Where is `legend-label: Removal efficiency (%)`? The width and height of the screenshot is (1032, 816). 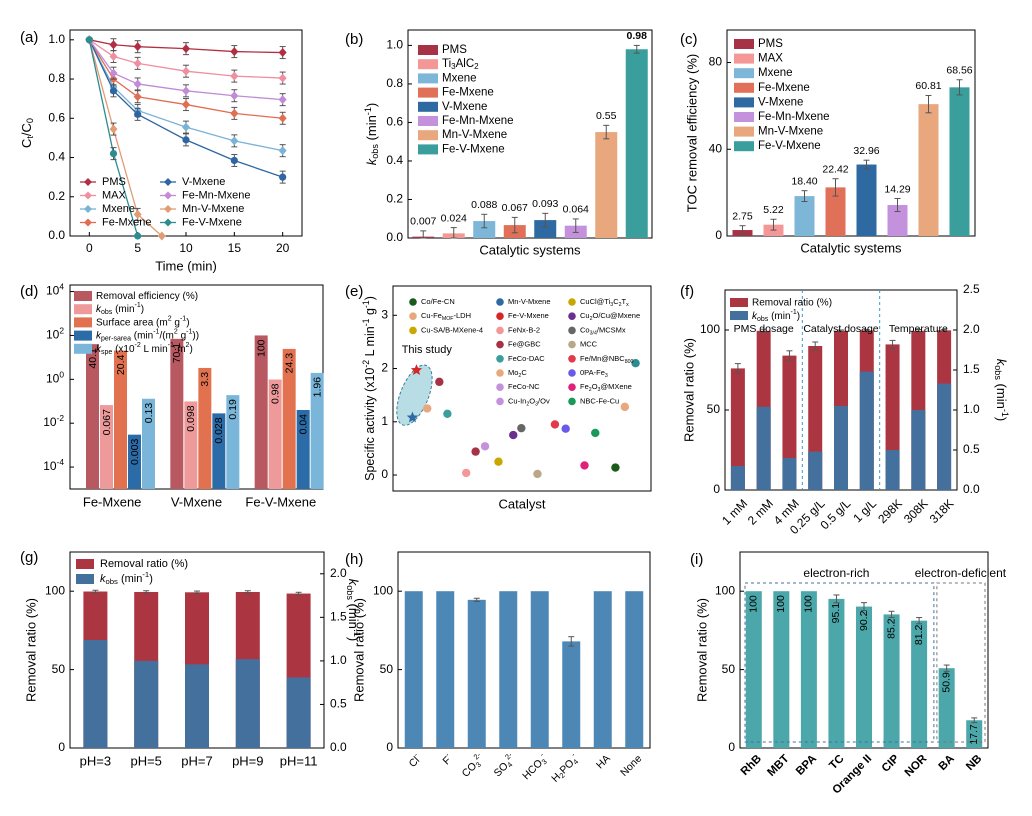 legend-label: Removal efficiency (%) is located at coordinates (147, 296).